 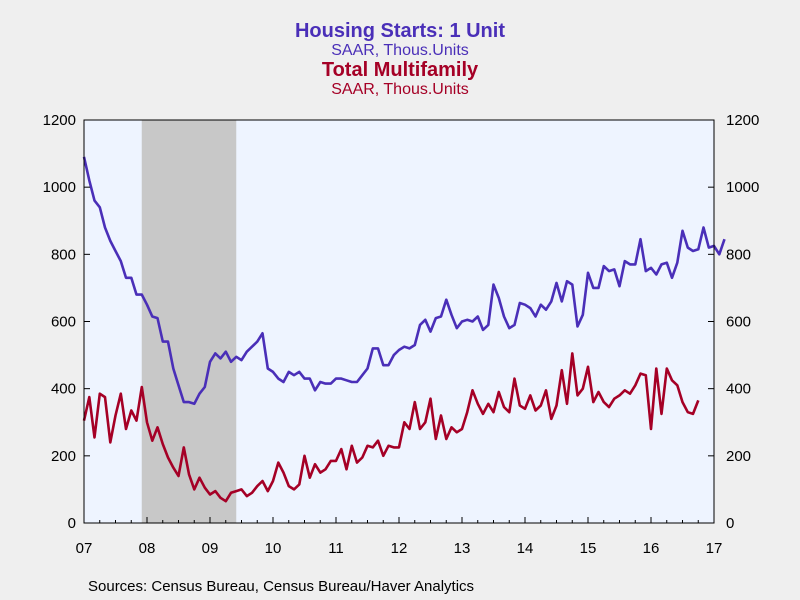 I want to click on x-tick-label: 07, so click(x=84, y=548).